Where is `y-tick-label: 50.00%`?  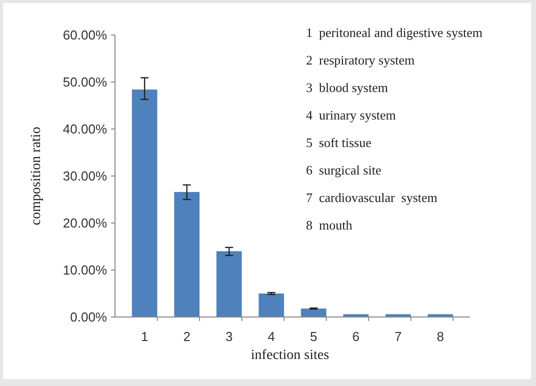
y-tick-label: 50.00% is located at coordinates (85, 82).